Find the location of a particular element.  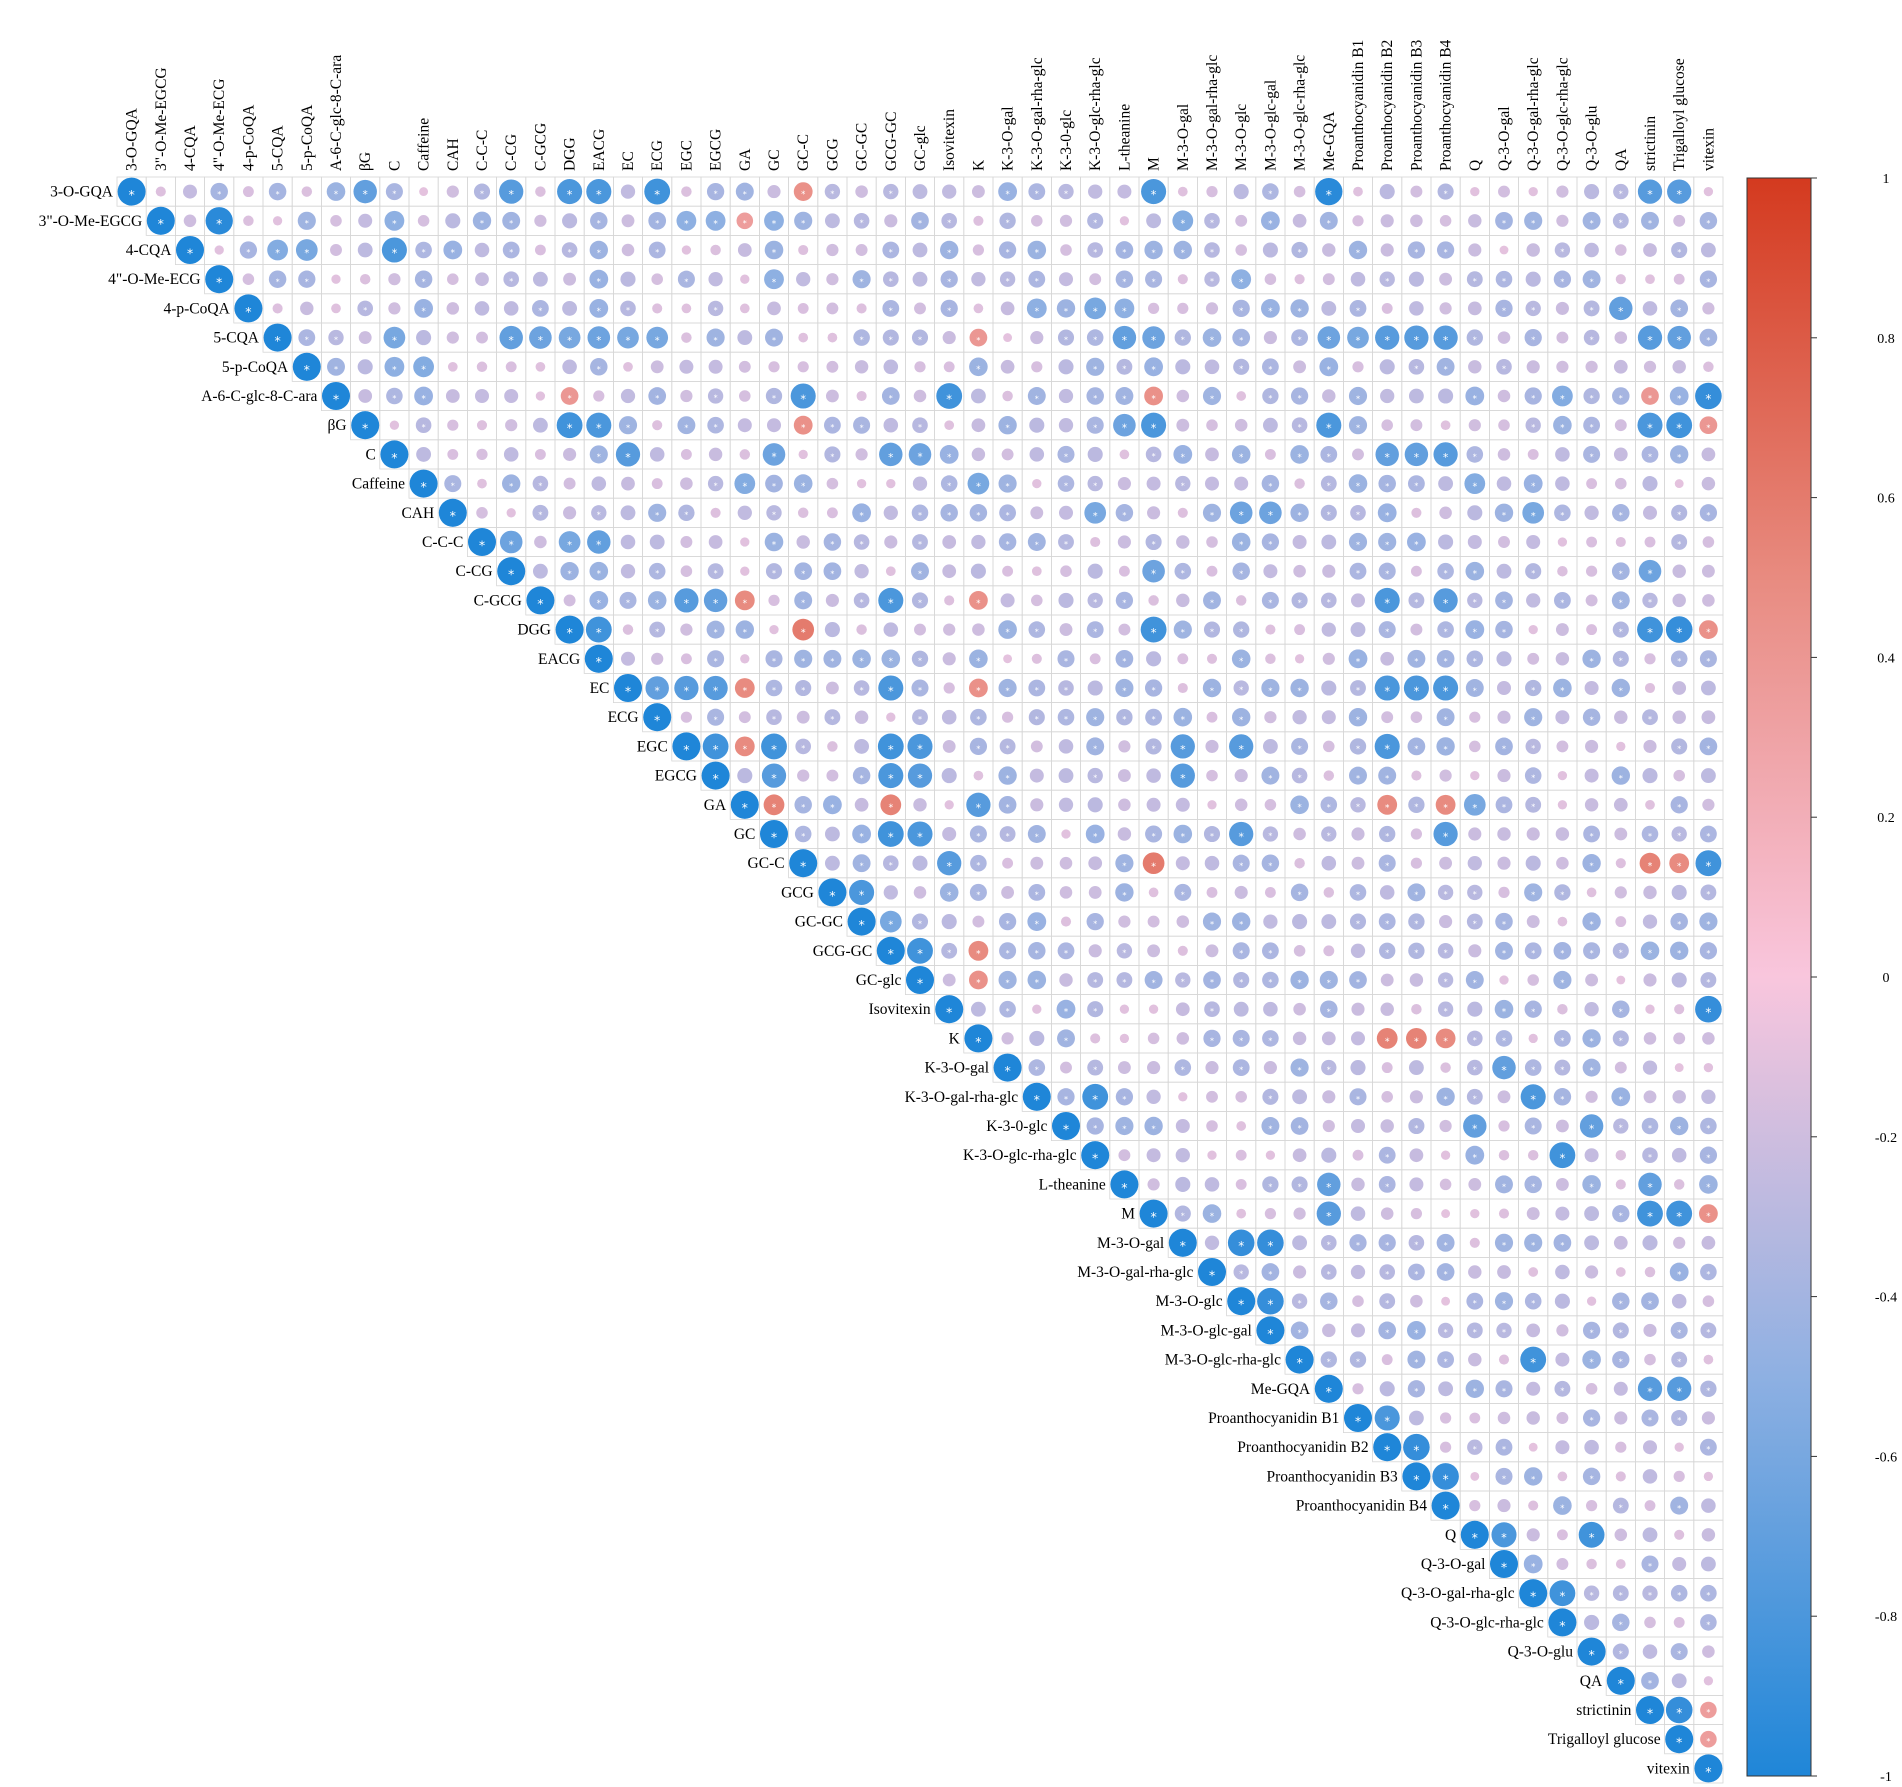

colorbar-ticks: 10.80.60.40.20-0.2-0.4-0.6-0.8-1 is located at coordinates (1854, 978).